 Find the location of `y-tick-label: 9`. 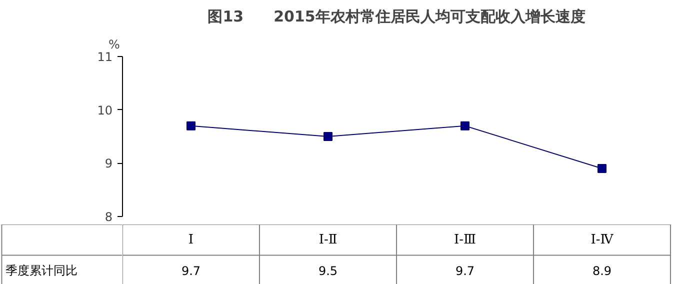

y-tick-label: 9 is located at coordinates (108, 163).